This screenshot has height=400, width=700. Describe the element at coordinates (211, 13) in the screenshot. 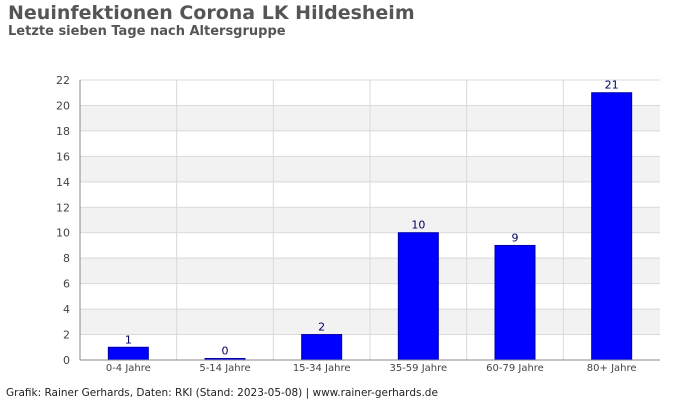

I see `chart-title: Neuinfektionen Corona LK Hildesheim` at that location.